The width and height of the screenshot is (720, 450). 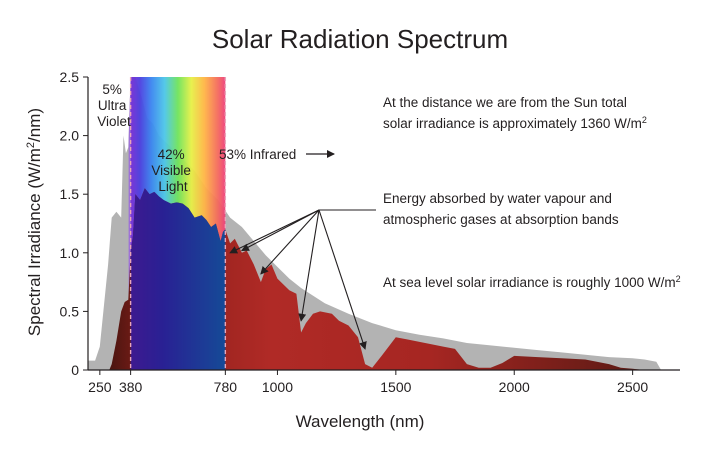 I want to click on chart-title: Solar Radiation Spectrum, so click(x=360, y=39).